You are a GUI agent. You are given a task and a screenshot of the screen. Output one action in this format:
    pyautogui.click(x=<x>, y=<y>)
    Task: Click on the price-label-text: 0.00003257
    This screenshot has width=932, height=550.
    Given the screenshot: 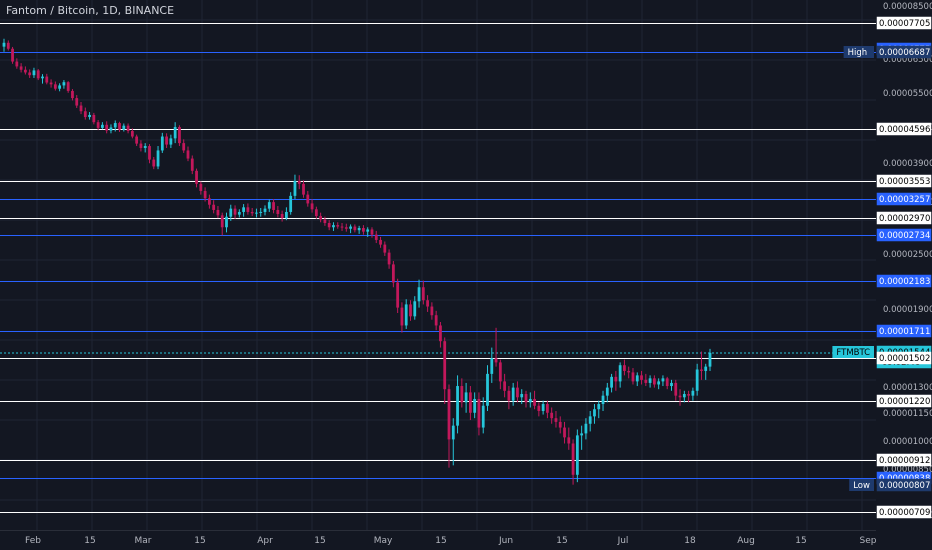 What is the action you would take?
    pyautogui.click(x=904, y=200)
    